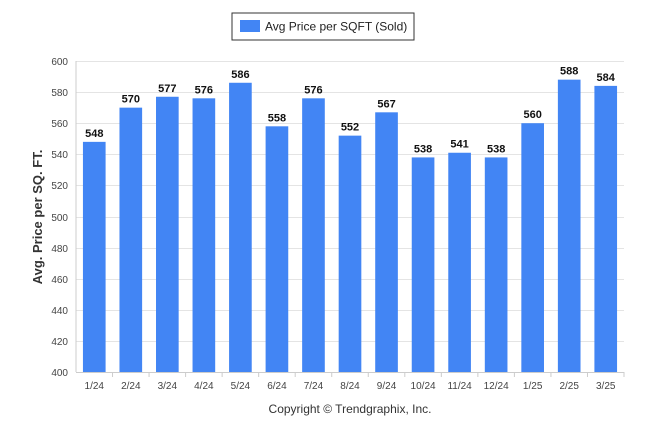  Describe the element at coordinates (59, 124) in the screenshot. I see `y-tick-label: 560` at that location.